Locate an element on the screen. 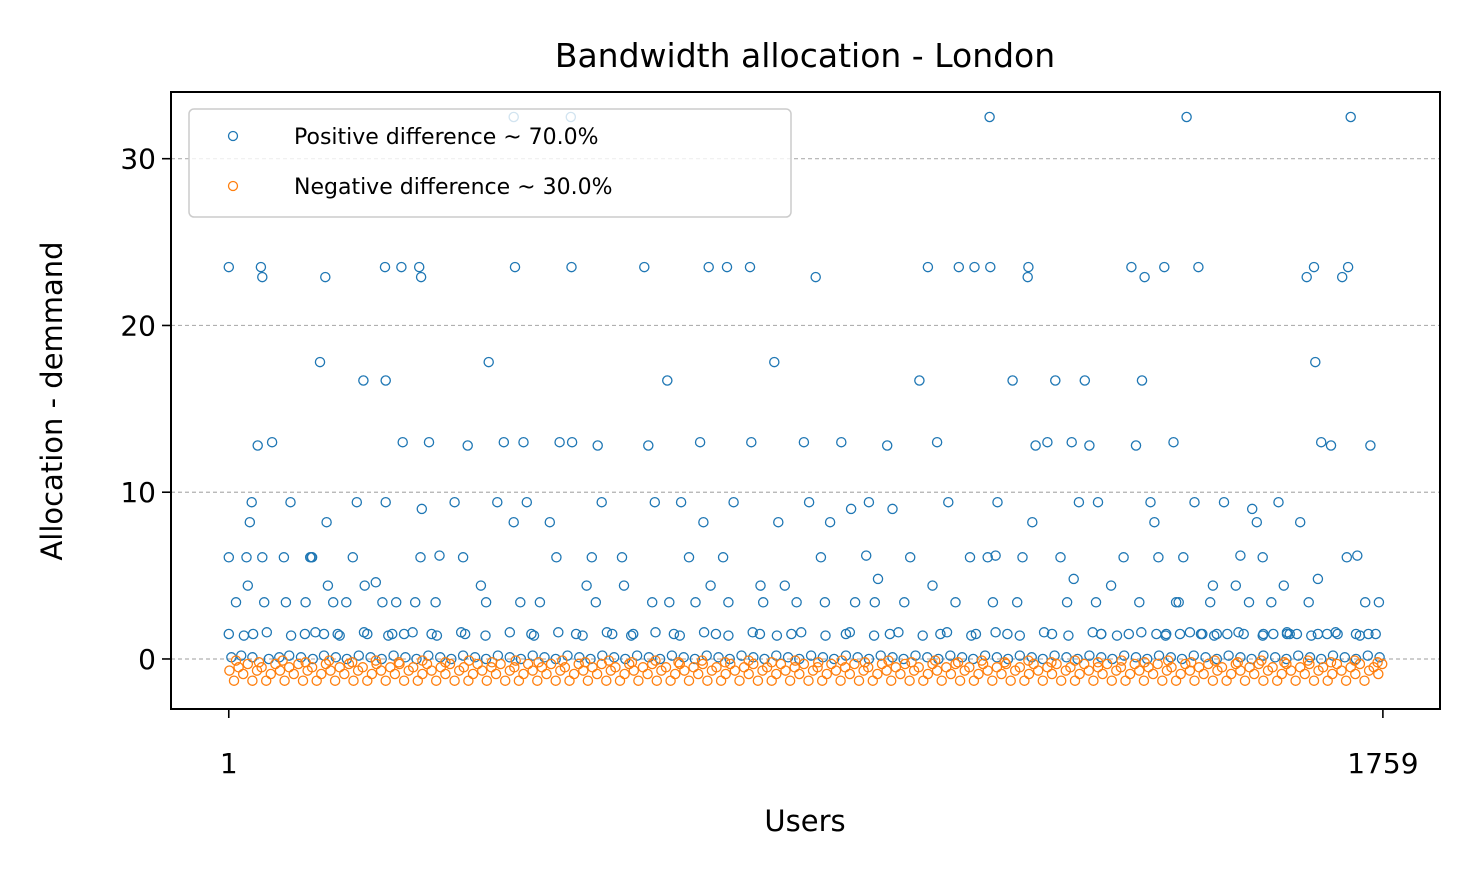 The width and height of the screenshot is (1470, 870). legend-box is located at coordinates (490, 163).